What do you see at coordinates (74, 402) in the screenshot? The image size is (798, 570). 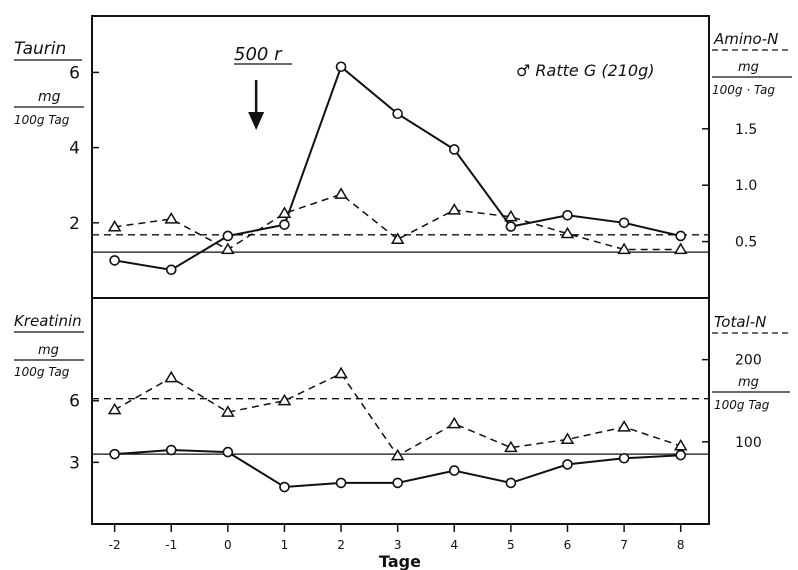 I see `lower-left-tick-label: 6` at bounding box center [74, 402].